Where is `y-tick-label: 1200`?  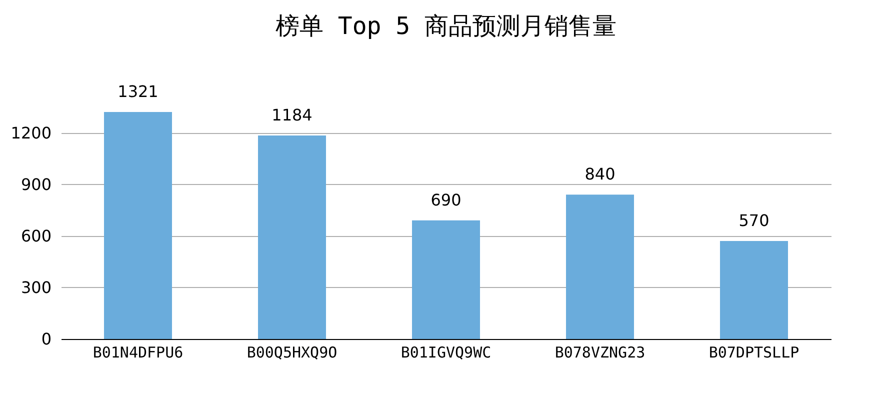 y-tick-label: 1200 is located at coordinates (31, 132).